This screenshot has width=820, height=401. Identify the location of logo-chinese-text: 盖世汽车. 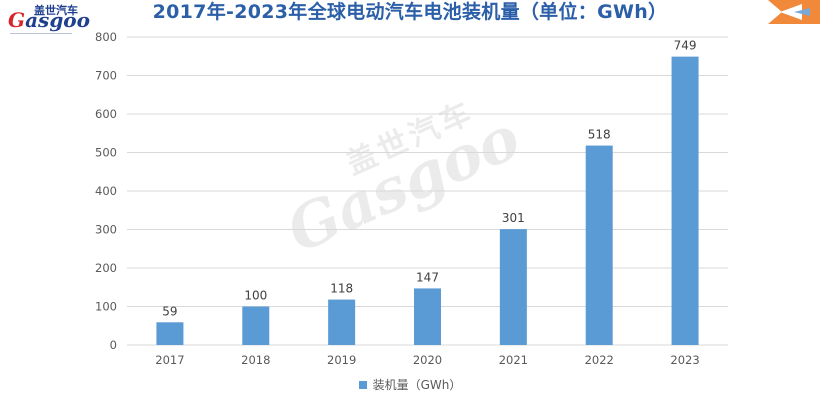
(56, 10).